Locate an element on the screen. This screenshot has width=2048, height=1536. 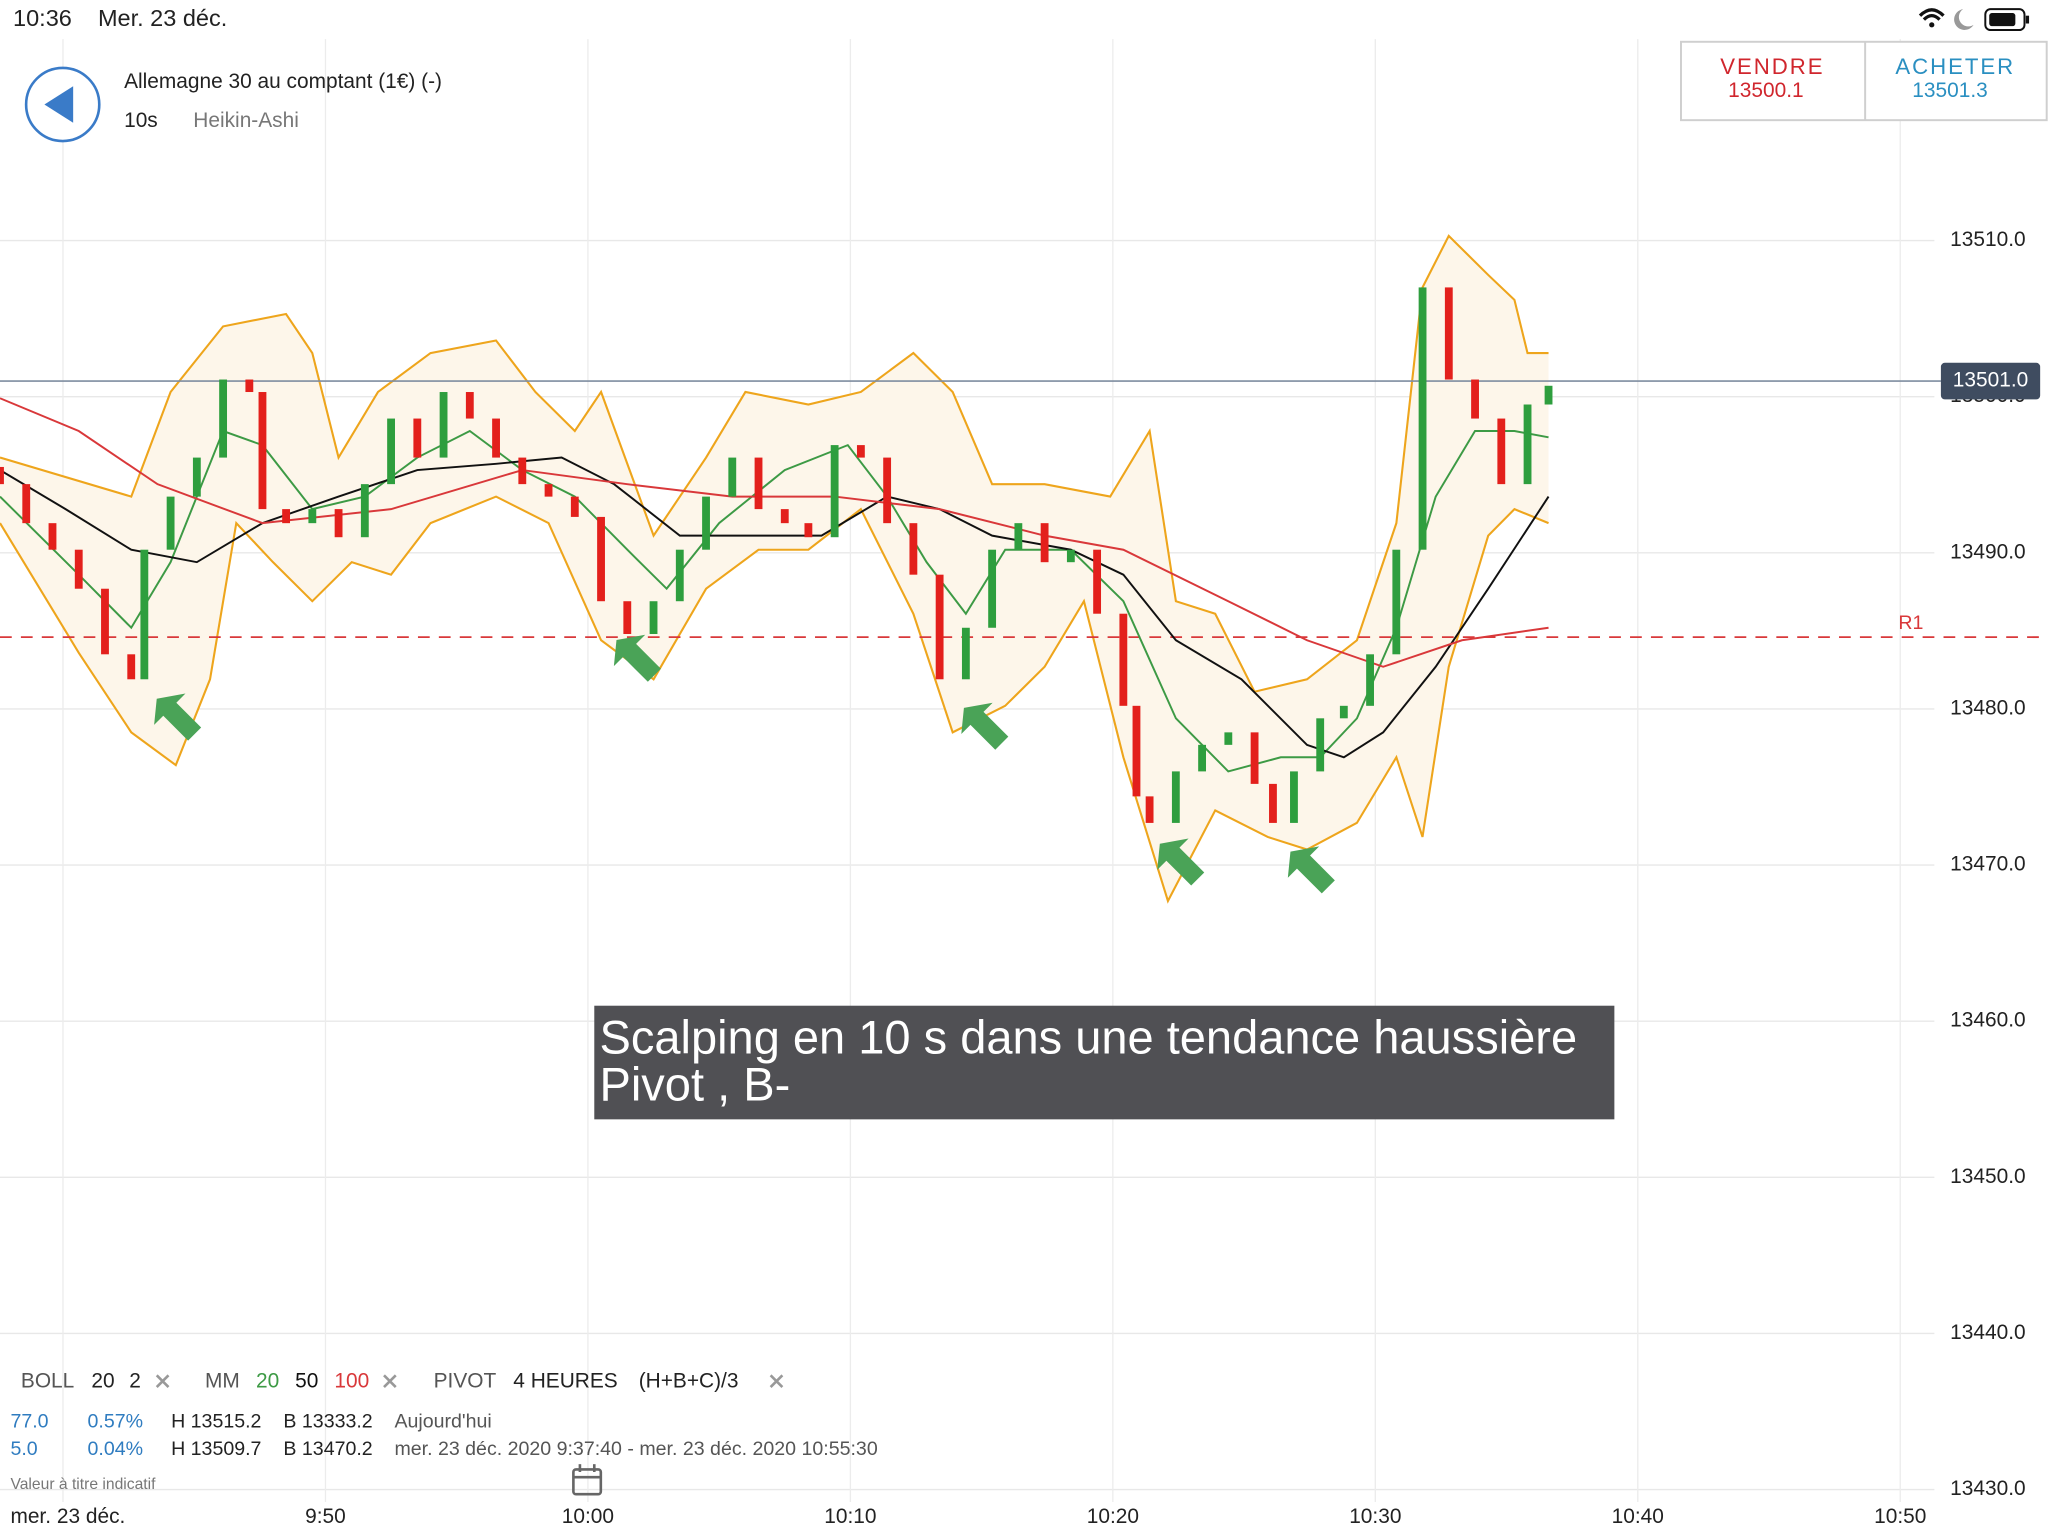
sell-label: VENDRE is located at coordinates (1772, 66).